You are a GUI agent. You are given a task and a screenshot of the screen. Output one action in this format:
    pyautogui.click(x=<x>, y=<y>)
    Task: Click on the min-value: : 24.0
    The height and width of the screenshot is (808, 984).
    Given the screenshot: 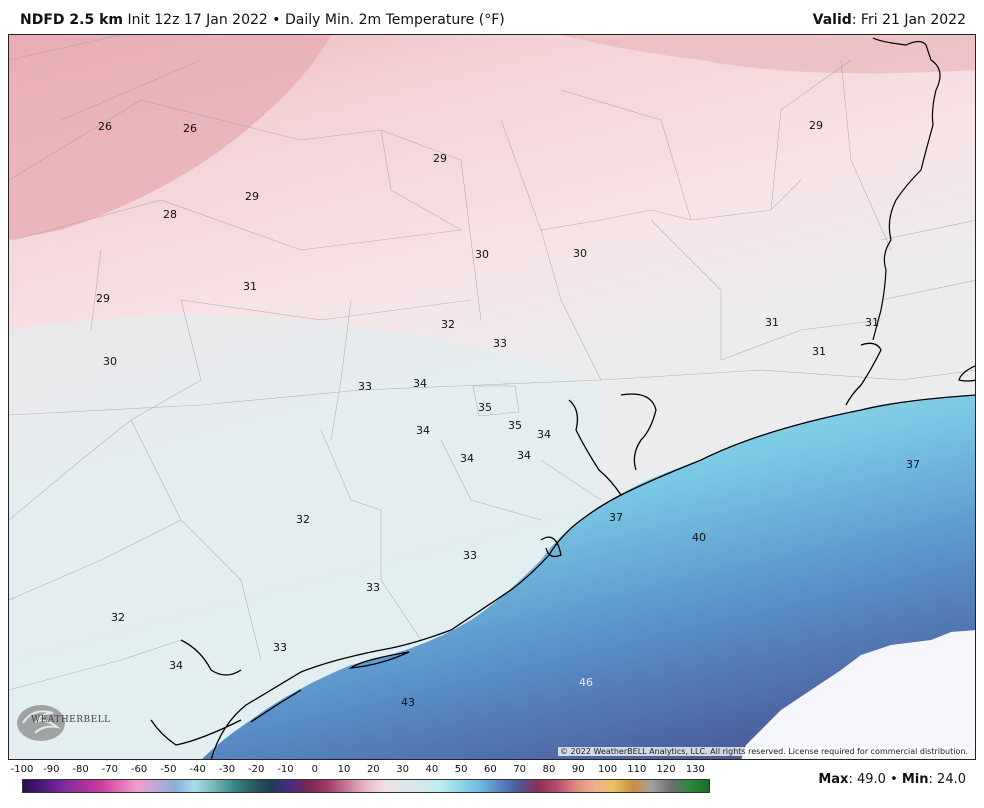 What is the action you would take?
    pyautogui.click(x=947, y=779)
    